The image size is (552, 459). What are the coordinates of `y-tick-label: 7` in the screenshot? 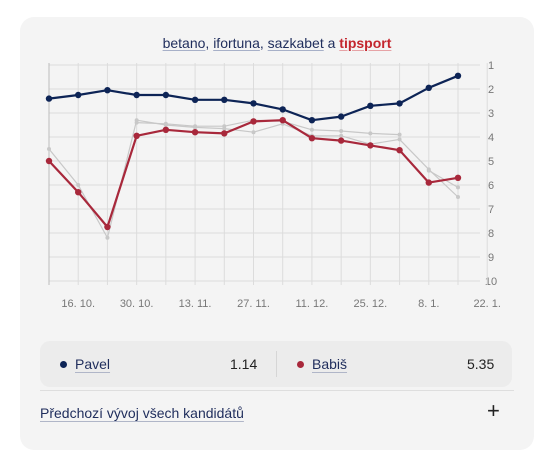 It's located at (491, 210).